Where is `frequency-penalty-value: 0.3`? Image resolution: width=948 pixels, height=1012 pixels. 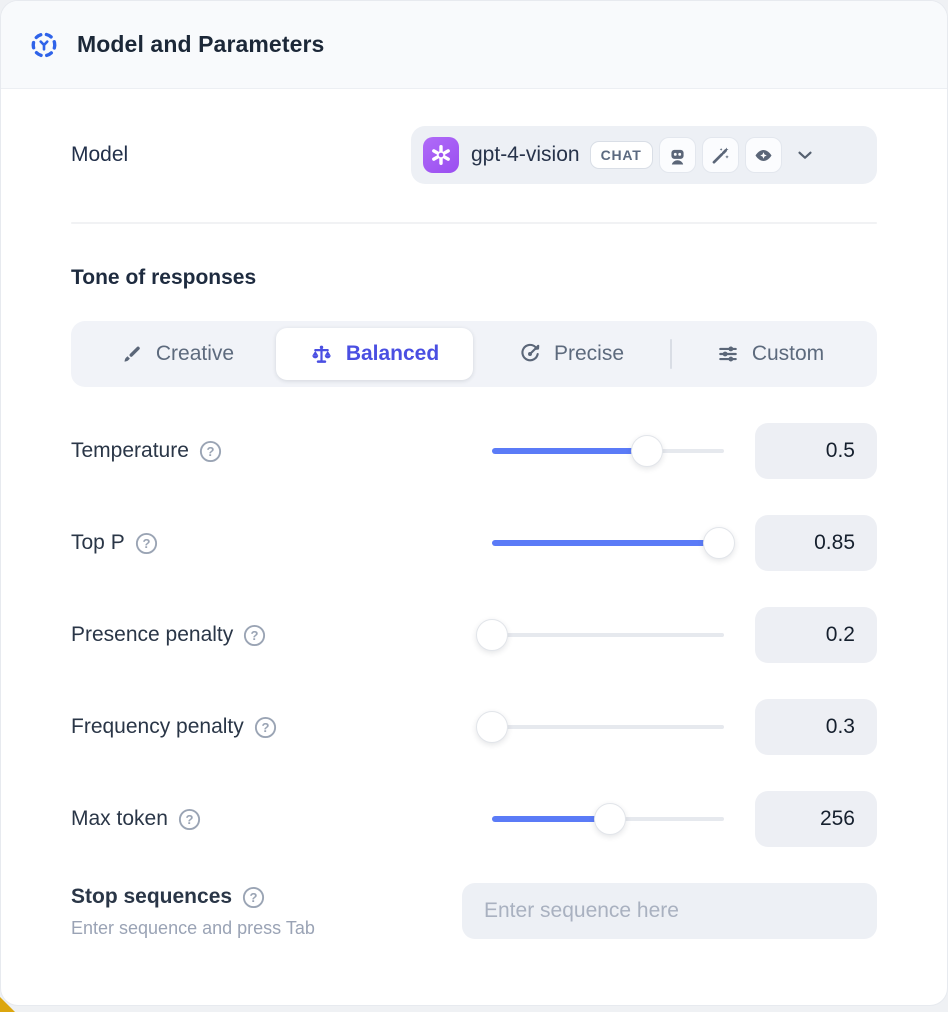 frequency-penalty-value: 0.3 is located at coordinates (816, 727).